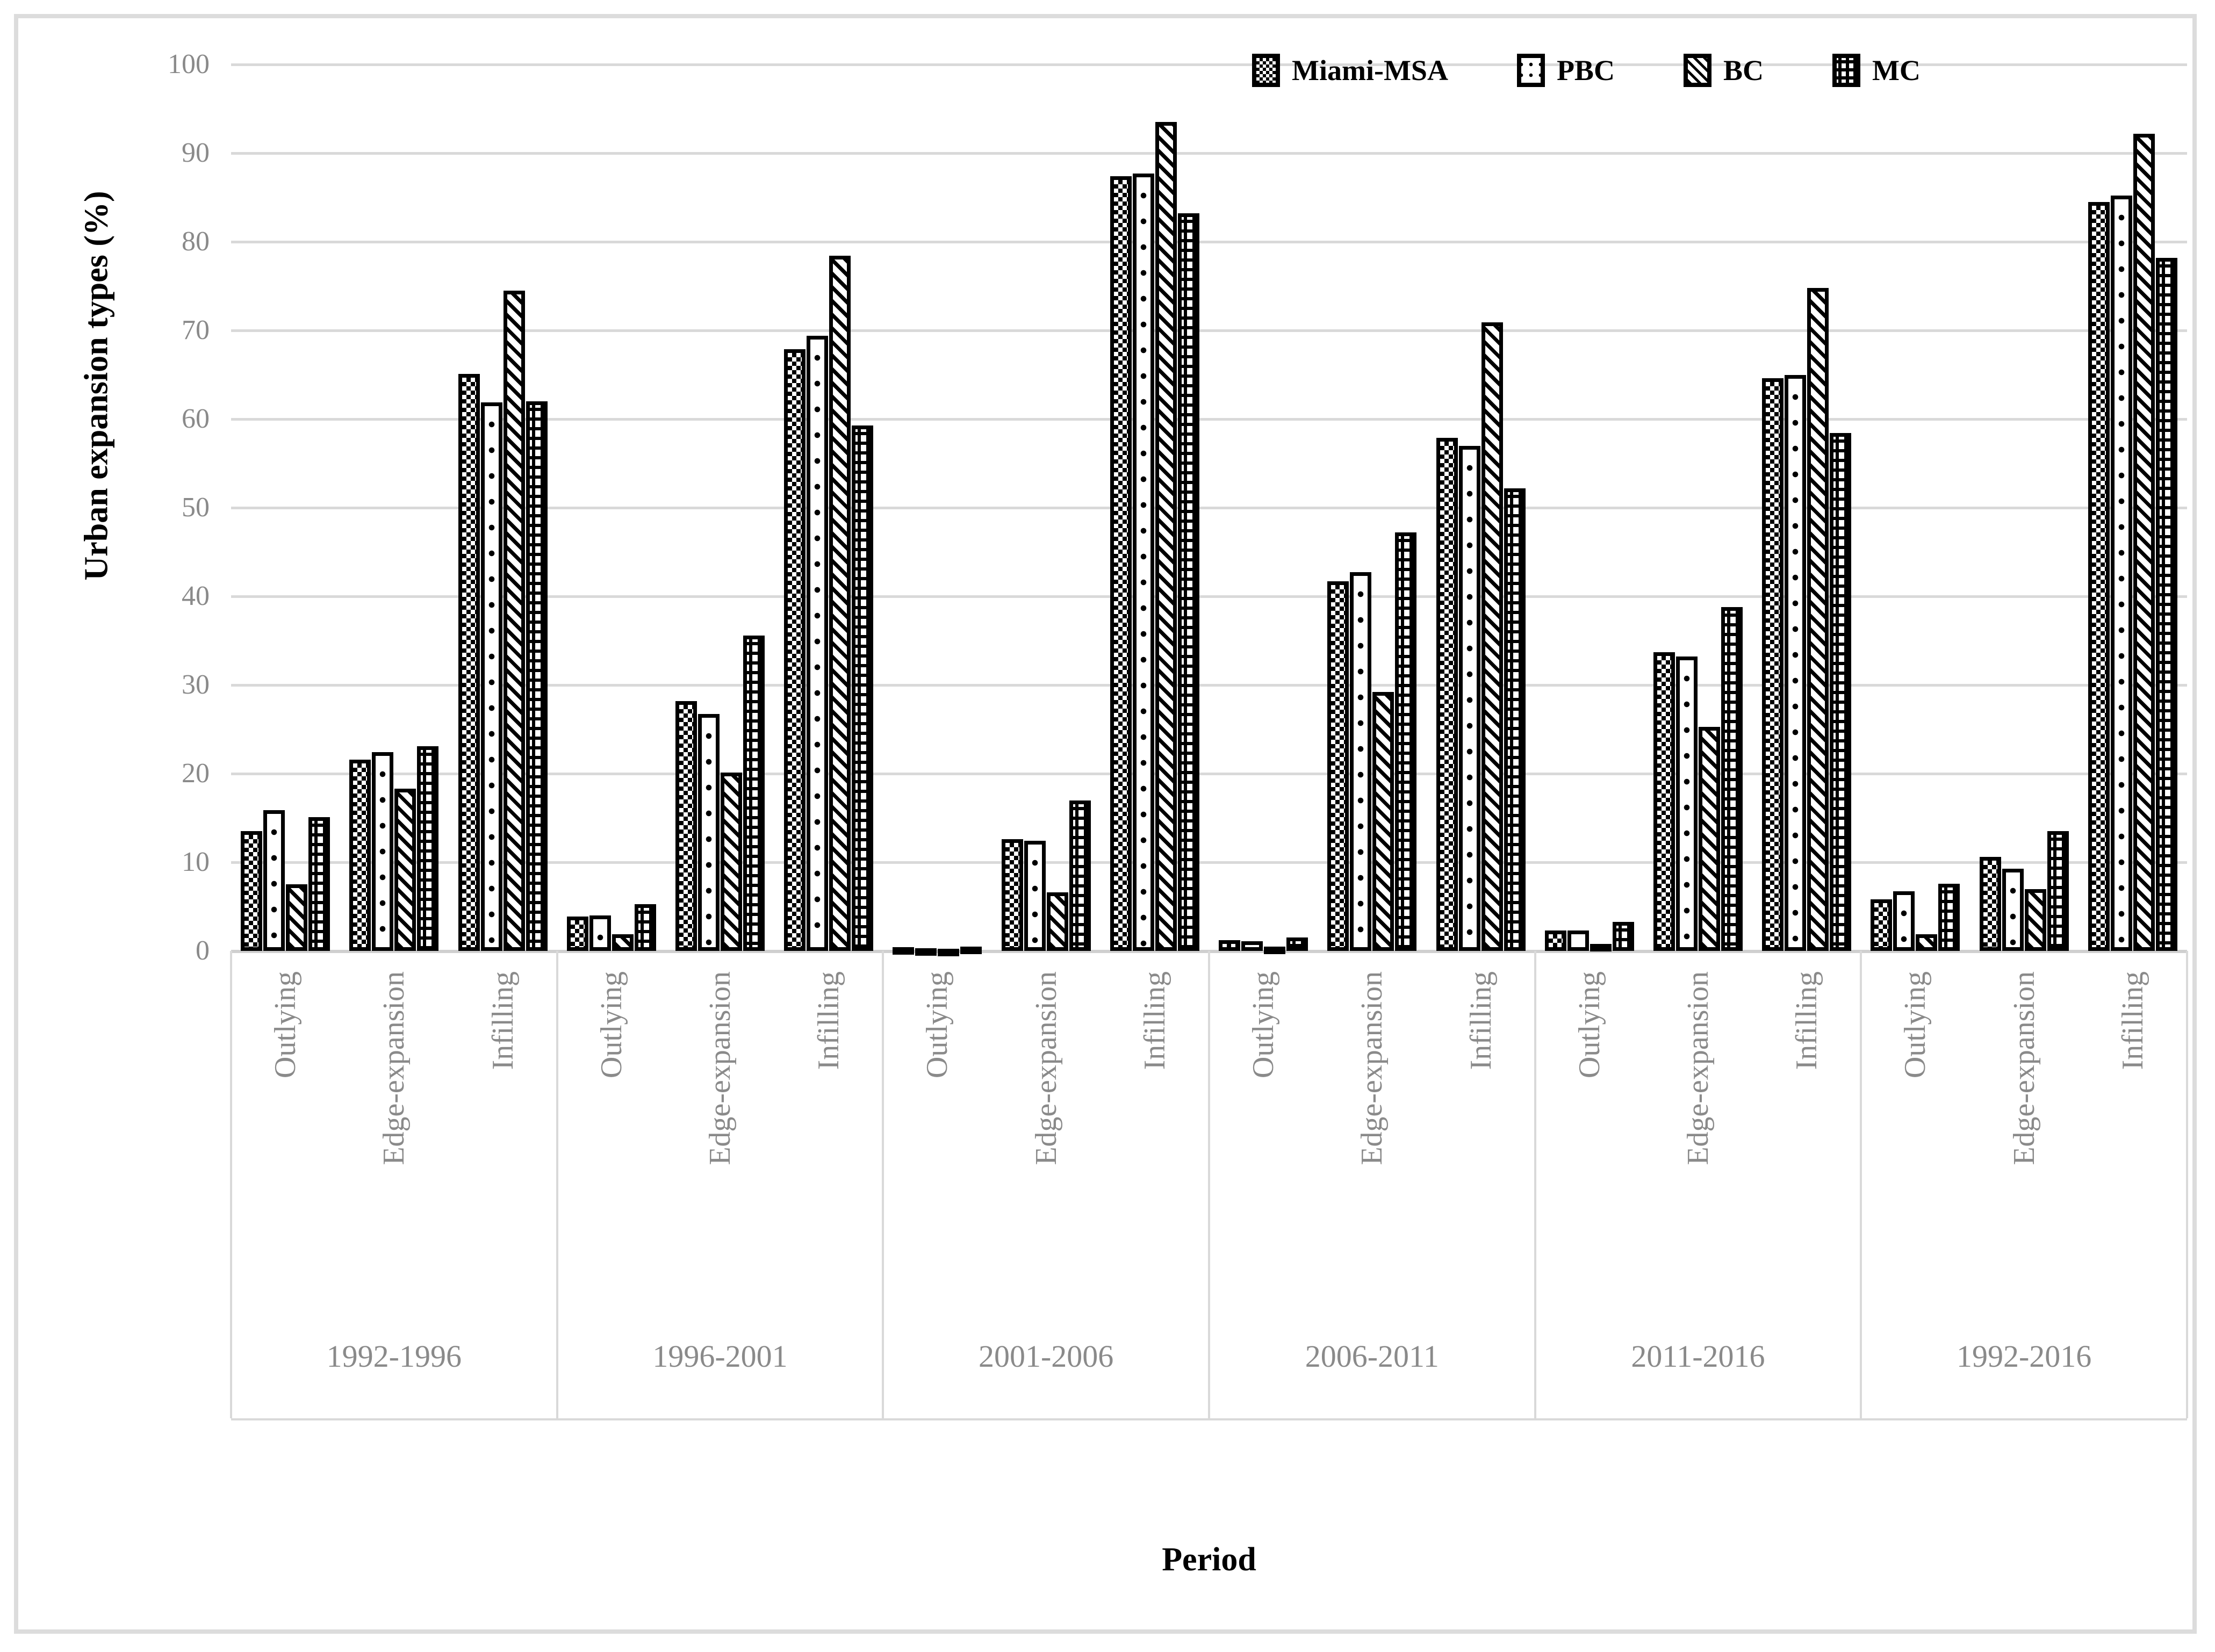  I want to click on legend-item-Miami-MSA: Miami-MSA, so click(1350, 70).